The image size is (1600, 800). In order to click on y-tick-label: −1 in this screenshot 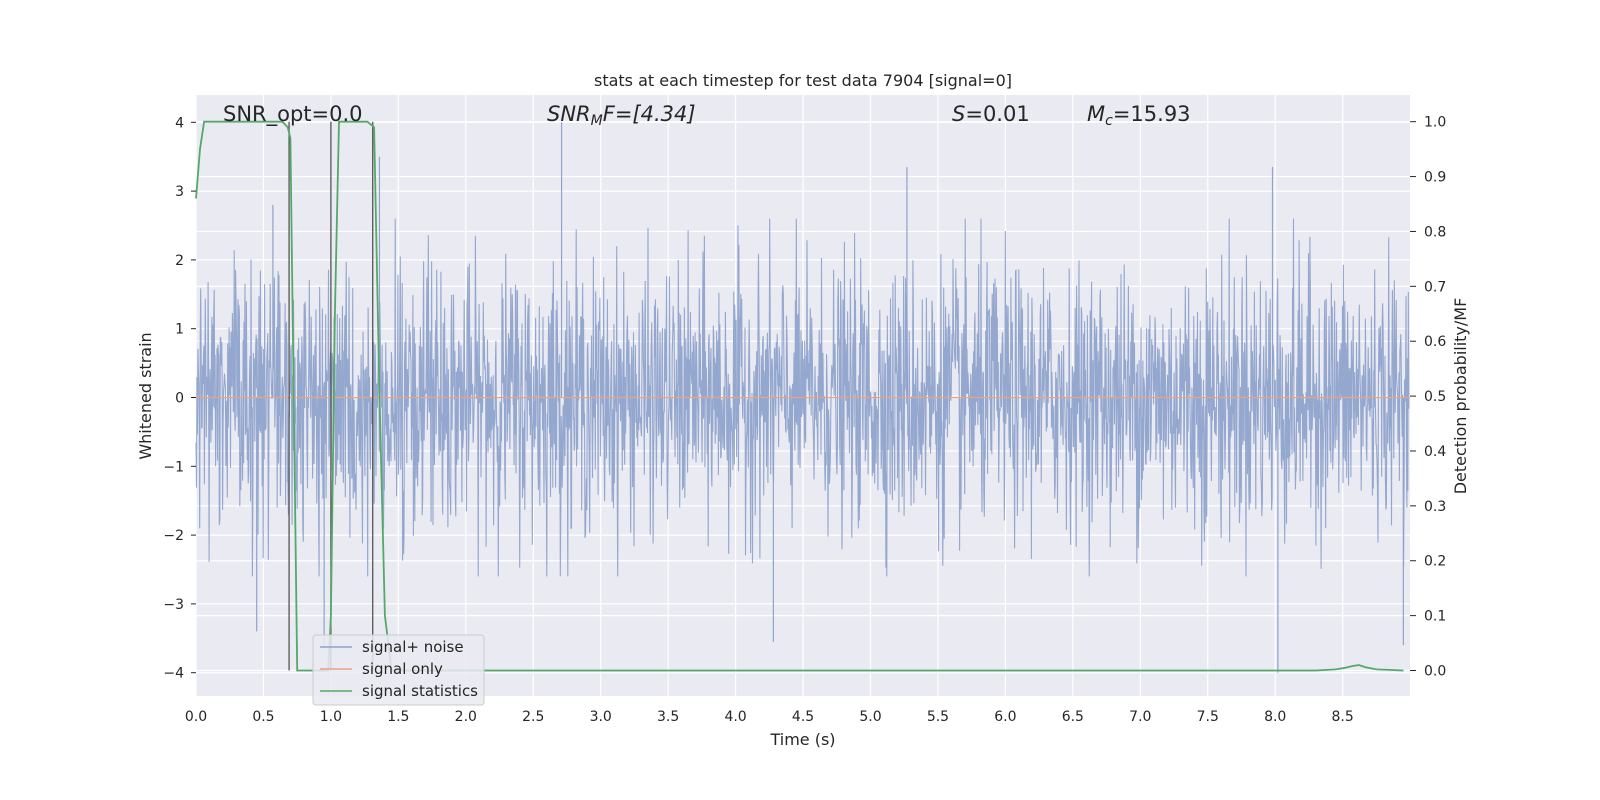, I will do `click(173, 467)`.